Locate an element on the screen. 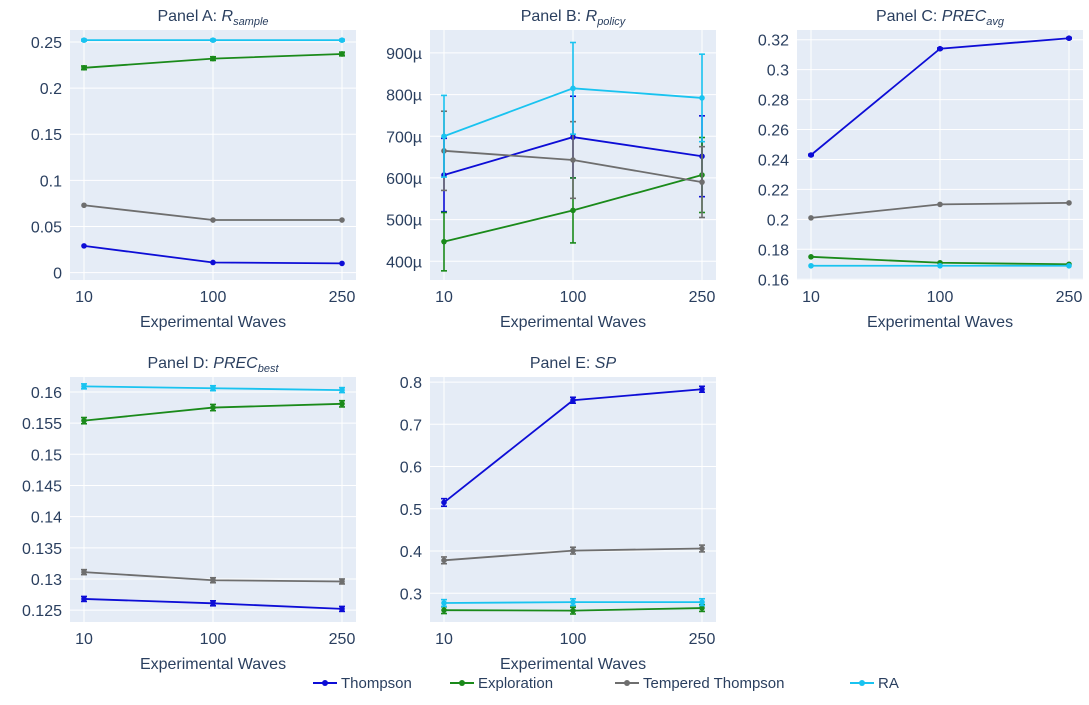  y-tick-label: 0.8 is located at coordinates (411, 383).